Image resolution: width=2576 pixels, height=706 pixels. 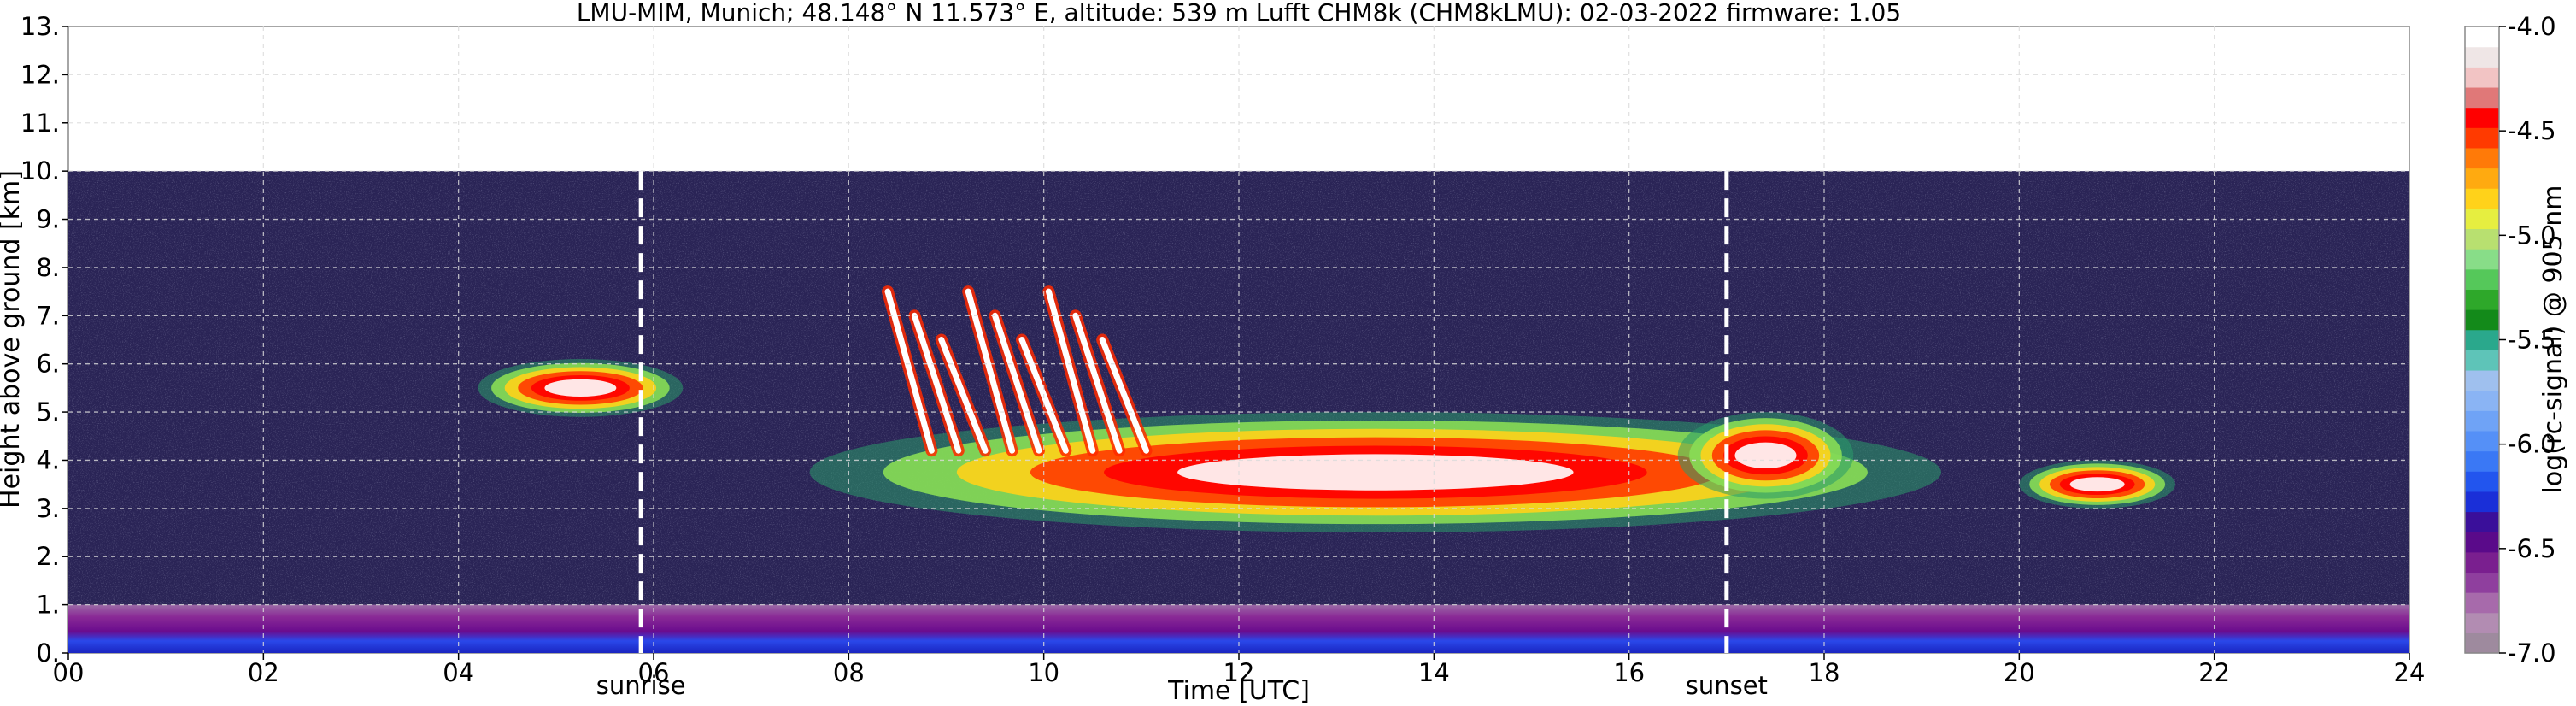 What do you see at coordinates (48, 364) in the screenshot?
I see `y-tick-label: 6.` at bounding box center [48, 364].